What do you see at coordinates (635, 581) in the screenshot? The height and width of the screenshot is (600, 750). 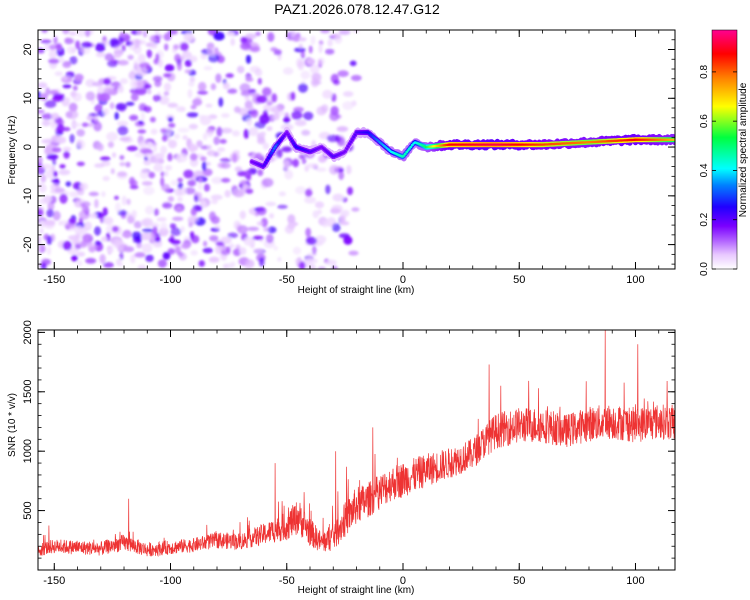 I see `x-tick-label: 100` at bounding box center [635, 581].